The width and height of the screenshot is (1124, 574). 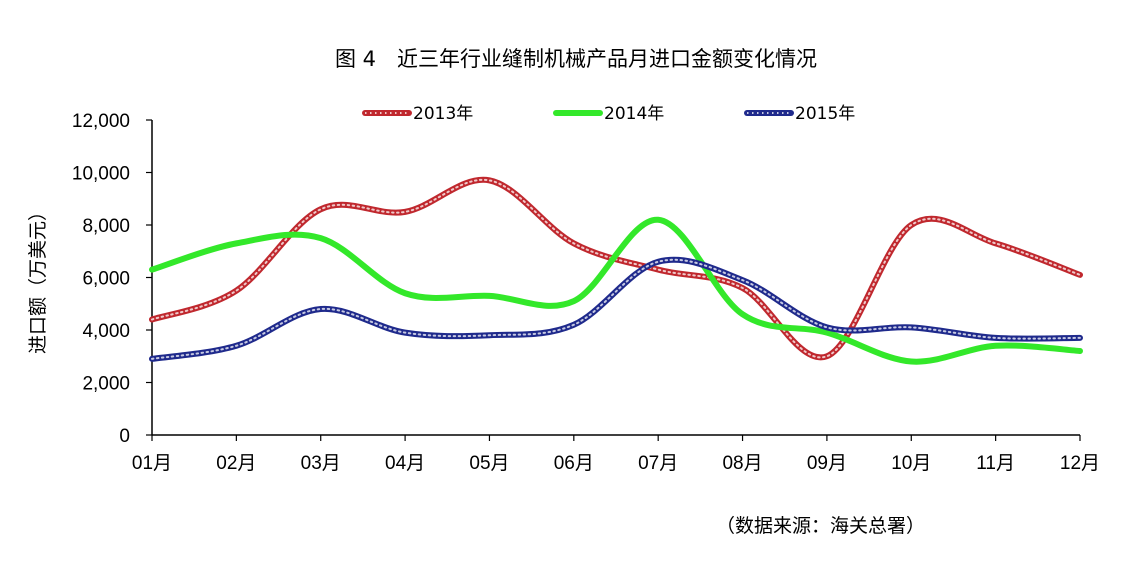 I want to click on x-tick-label: 11月, so click(x=995, y=463).